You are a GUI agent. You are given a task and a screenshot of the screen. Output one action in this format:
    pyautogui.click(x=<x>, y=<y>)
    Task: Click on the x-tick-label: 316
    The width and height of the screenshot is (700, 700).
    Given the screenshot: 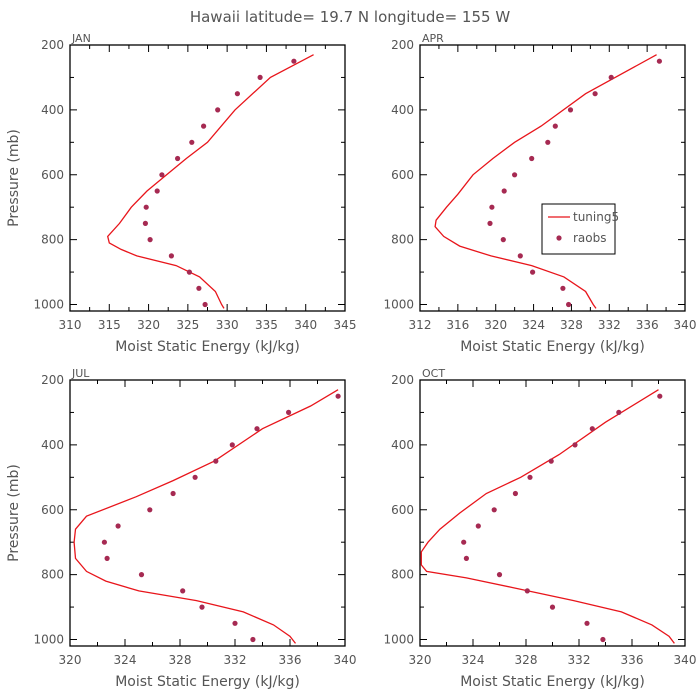 What is the action you would take?
    pyautogui.click(x=457, y=325)
    